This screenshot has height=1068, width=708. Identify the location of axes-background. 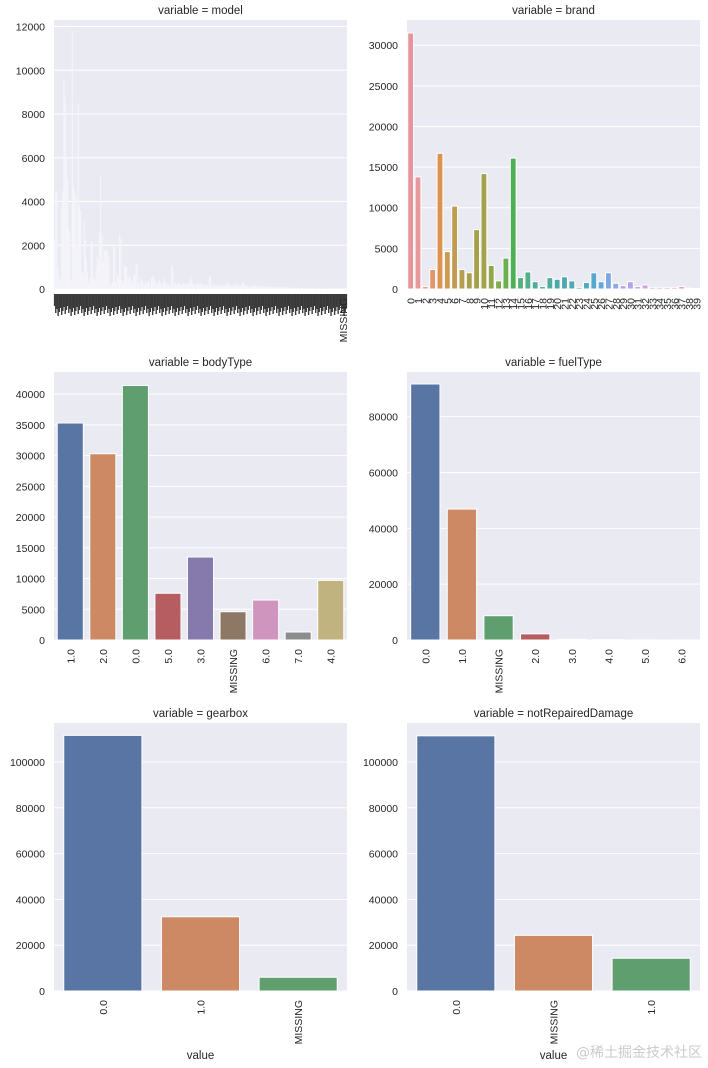
(200, 154).